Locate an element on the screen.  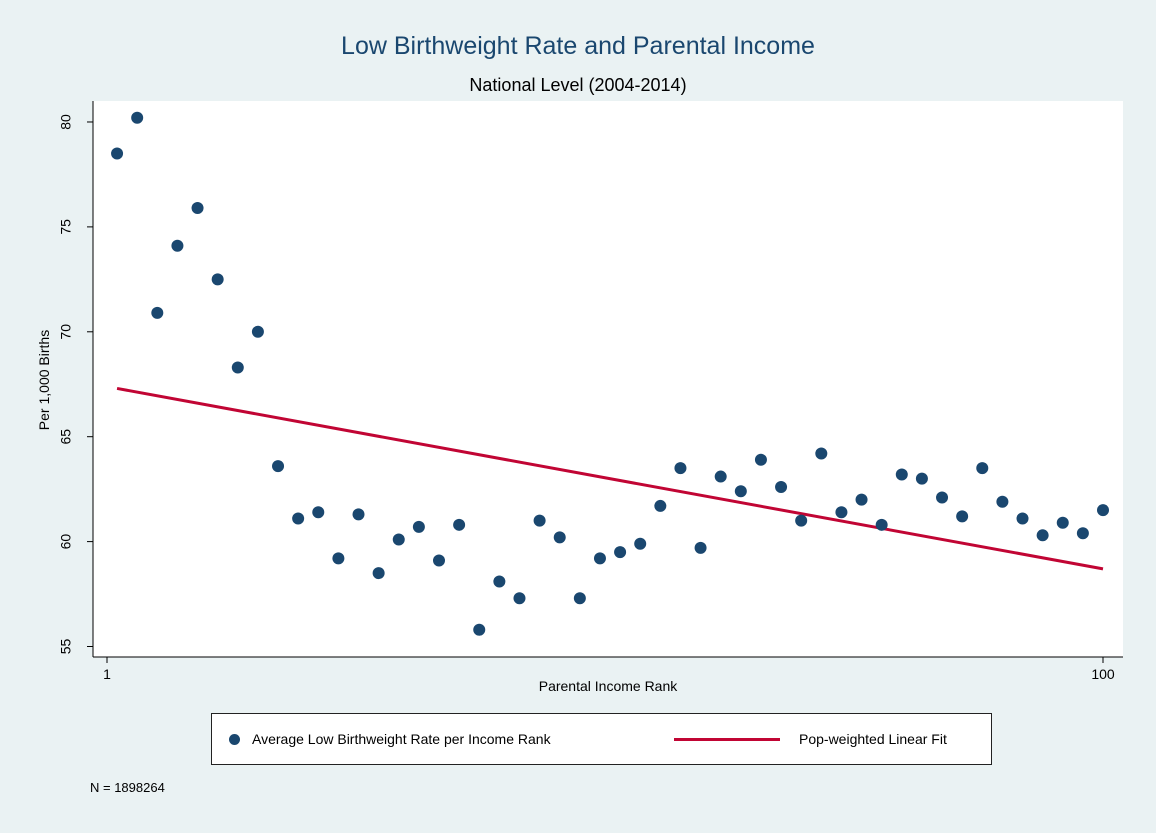
y-tick-label: 80 is located at coordinates (66, 122).